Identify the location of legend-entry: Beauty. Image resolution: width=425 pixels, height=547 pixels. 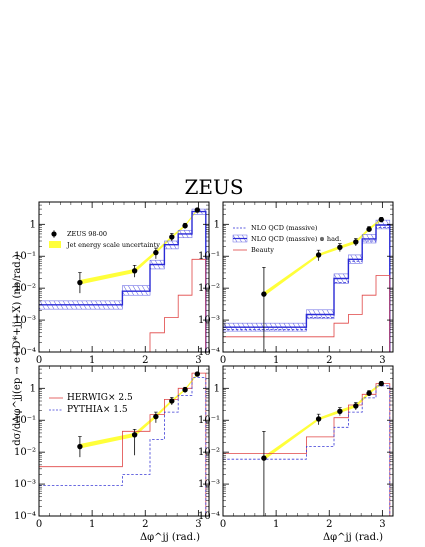
(253, 250).